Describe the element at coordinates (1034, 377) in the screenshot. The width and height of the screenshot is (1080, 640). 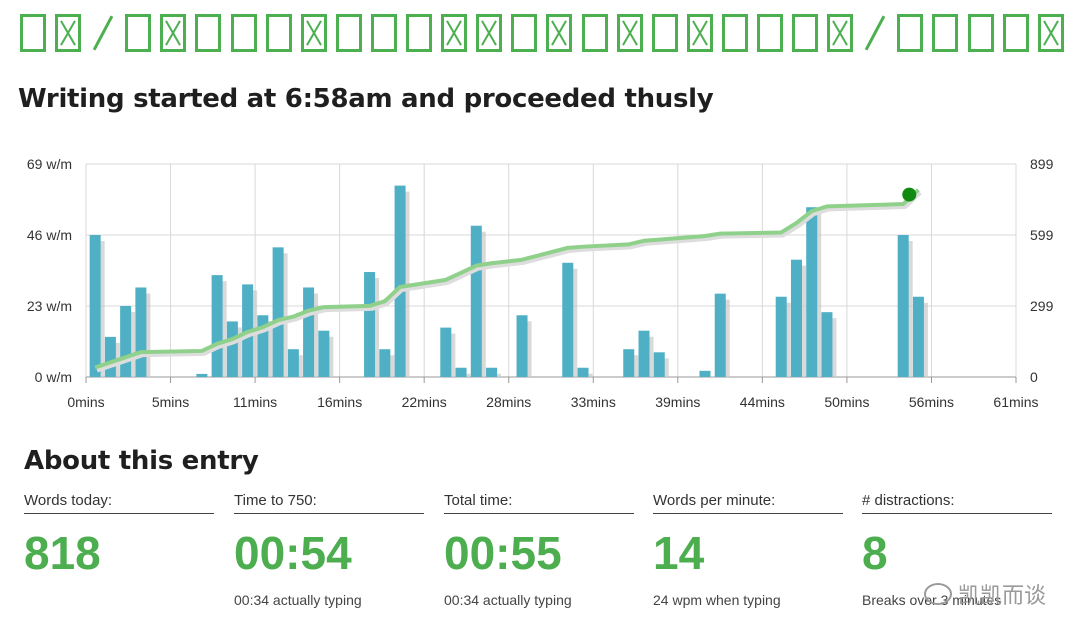
I see `y-right-tick-label: 0` at that location.